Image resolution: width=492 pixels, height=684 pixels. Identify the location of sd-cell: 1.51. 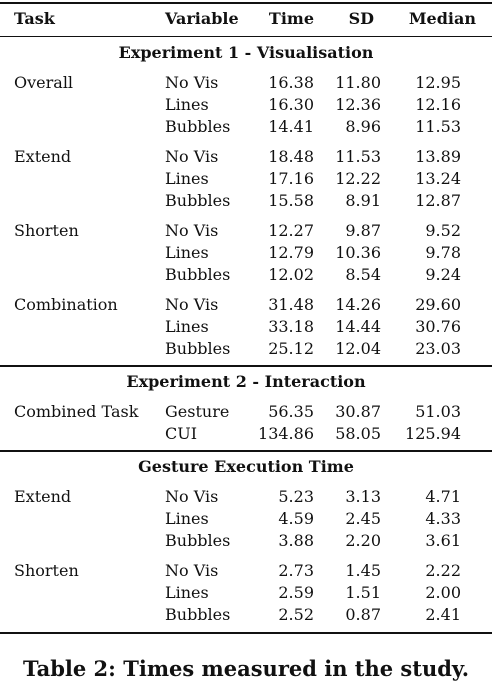
(363, 592).